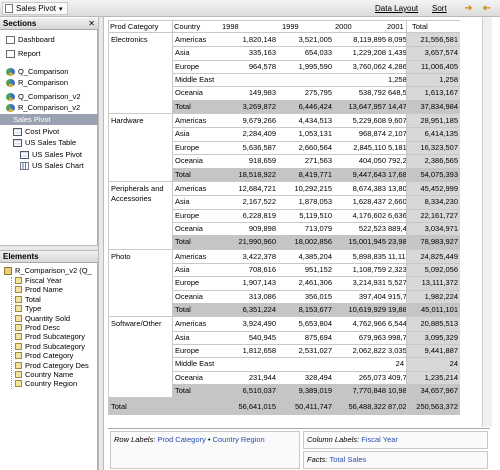  What do you see at coordinates (348, 459) in the screenshot?
I see `facts-field-total-sales: Total Sales` at bounding box center [348, 459].